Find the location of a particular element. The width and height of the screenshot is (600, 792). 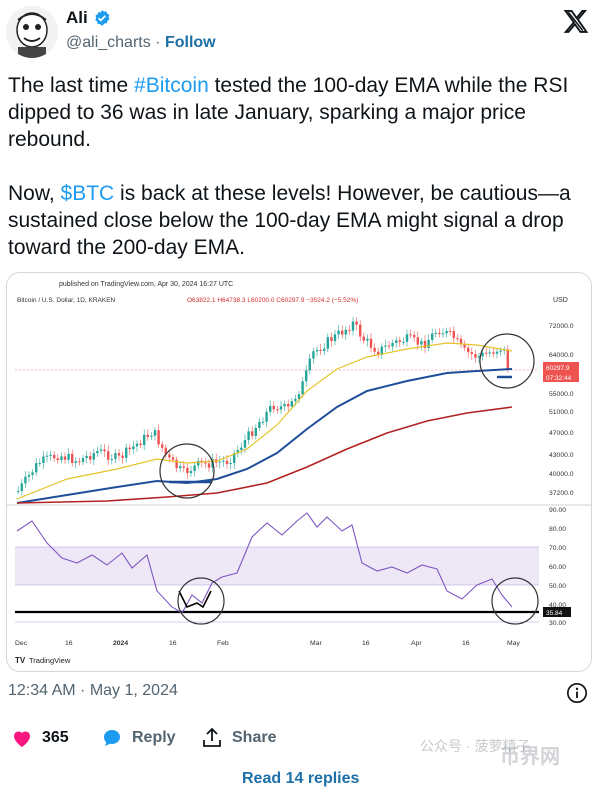

date-tick-label: May is located at coordinates (513, 643).